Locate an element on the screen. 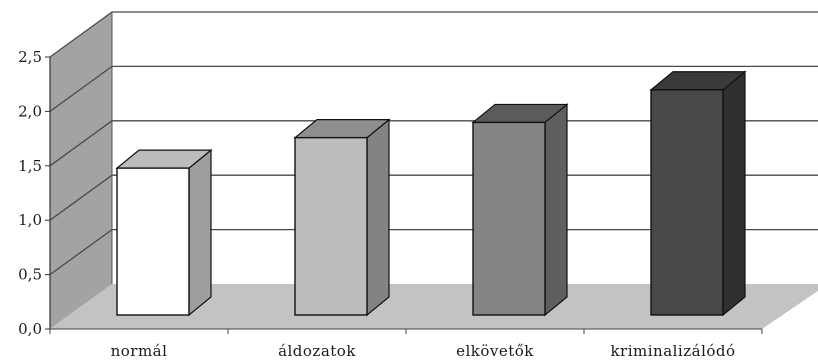 The width and height of the screenshot is (818, 360). x-category-label: áldozatok is located at coordinates (317, 351).